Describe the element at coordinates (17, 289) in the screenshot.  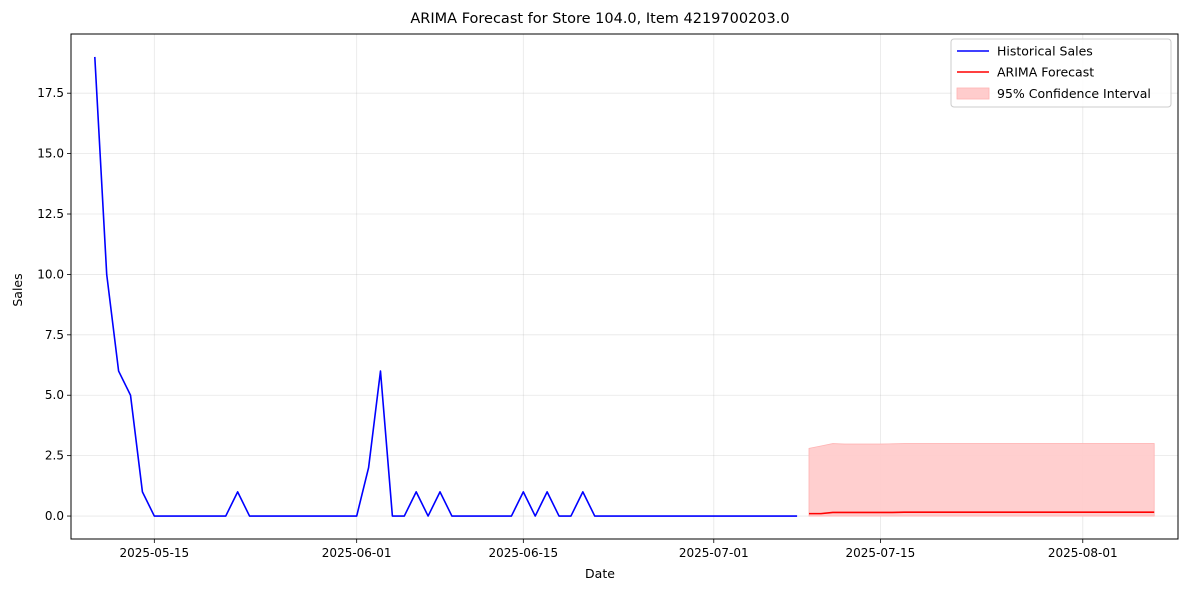
I see `y-axis-label: Sales` at that location.